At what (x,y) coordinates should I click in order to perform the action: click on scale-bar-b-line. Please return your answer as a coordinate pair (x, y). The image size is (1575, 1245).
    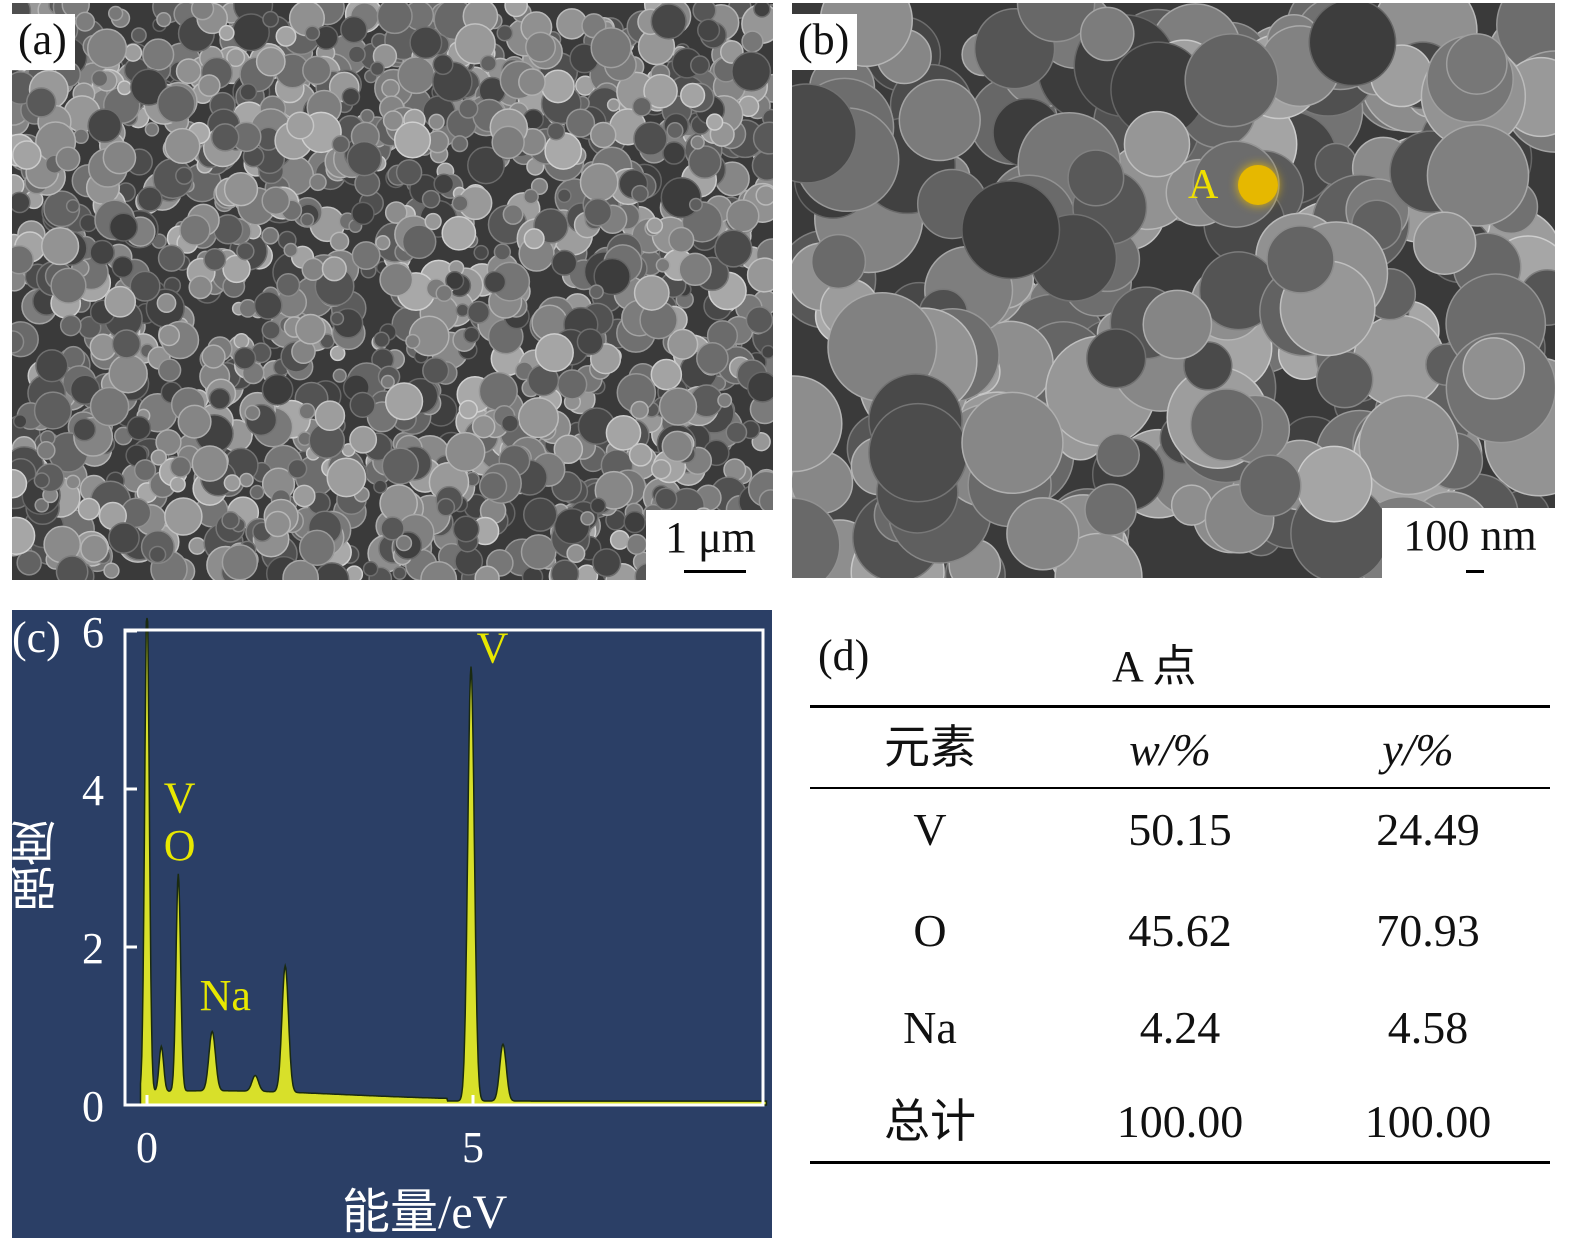
    Looking at the image, I should click on (1475, 571).